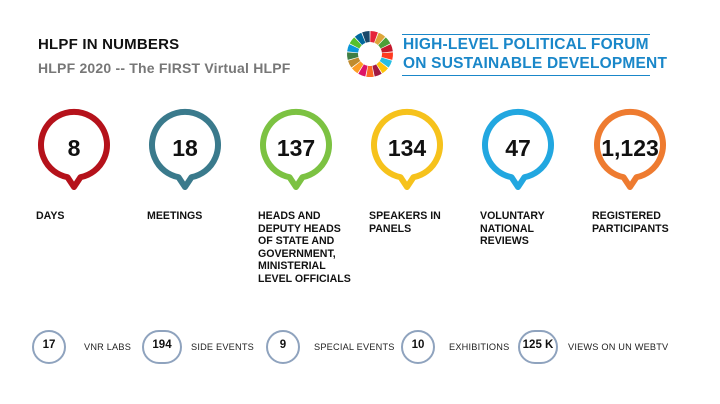  Describe the element at coordinates (164, 68) in the screenshot. I see `page-subtitle: HLPF 2020 -- The FIRST Virtual HLPF` at that location.